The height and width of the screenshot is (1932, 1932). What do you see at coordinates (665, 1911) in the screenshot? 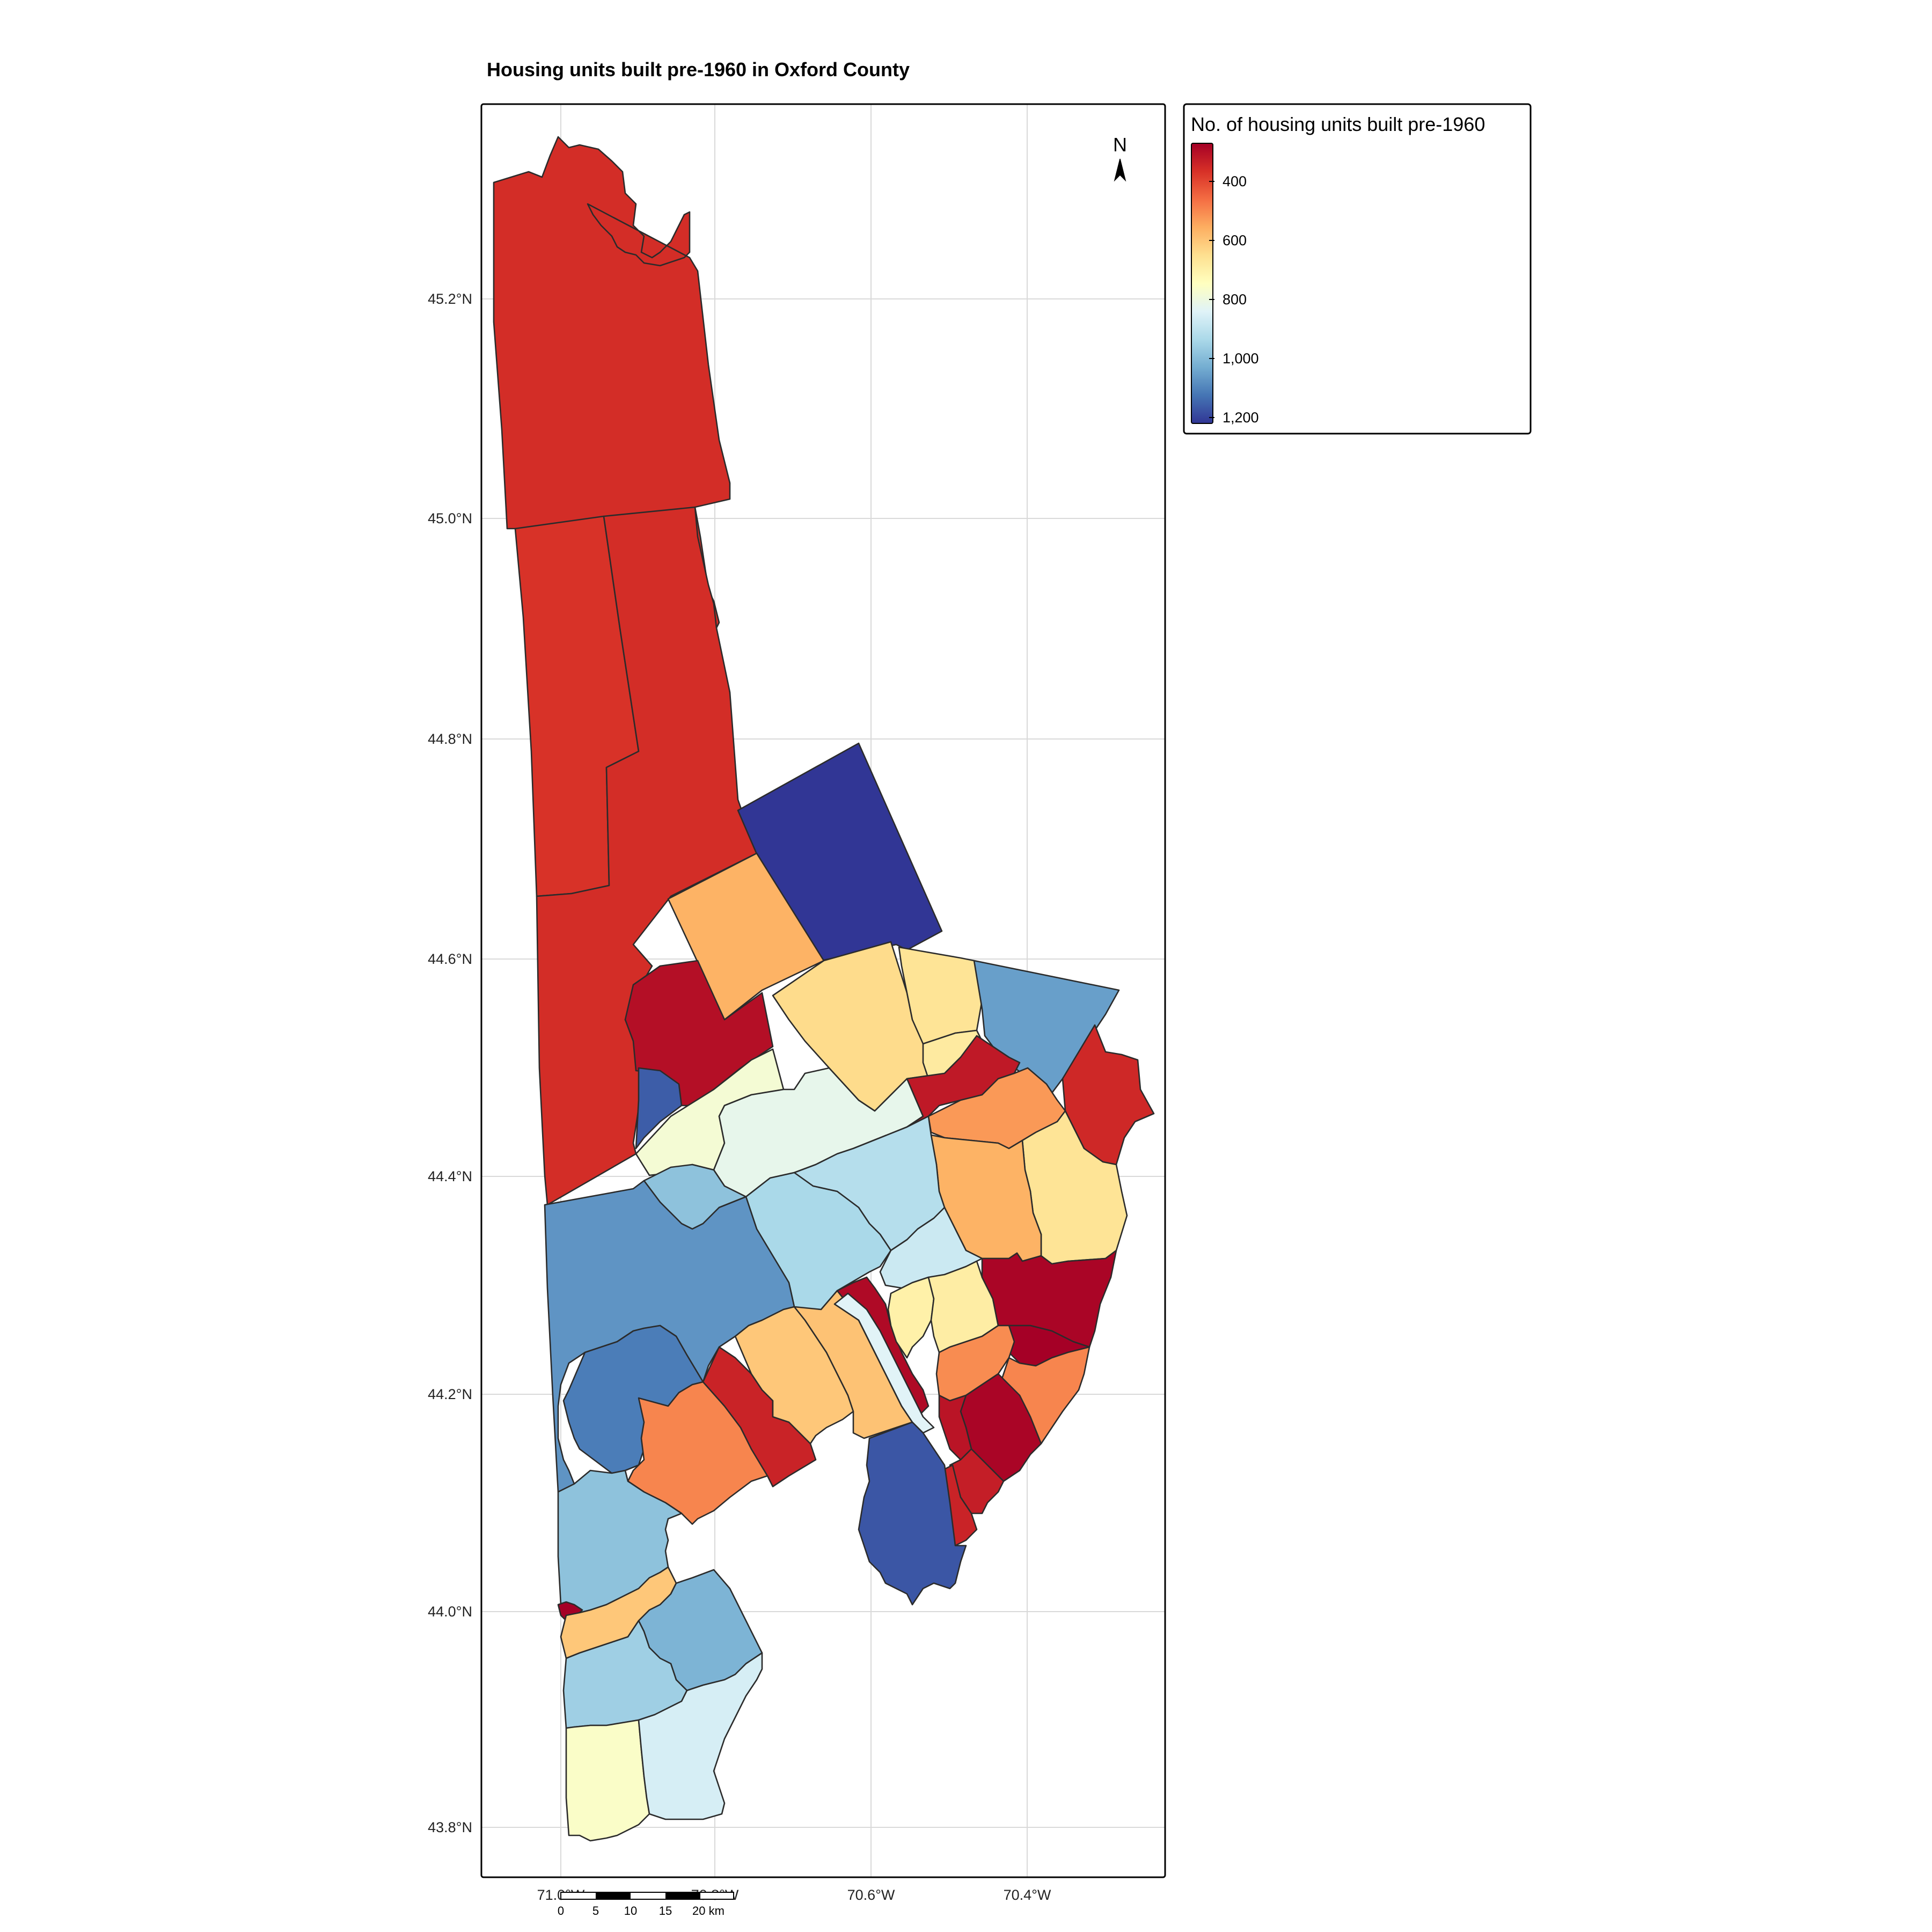
I see `scale-bar-label: 15` at bounding box center [665, 1911].